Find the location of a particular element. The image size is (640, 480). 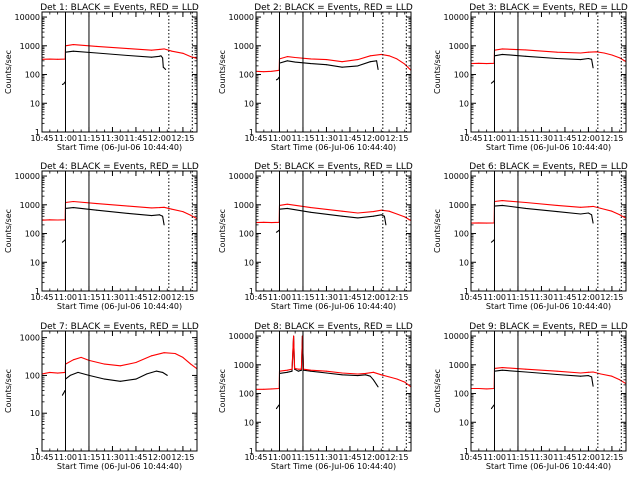

chart-title: Det 9: BLACK = Events, RED = LLD is located at coordinates (548, 327).